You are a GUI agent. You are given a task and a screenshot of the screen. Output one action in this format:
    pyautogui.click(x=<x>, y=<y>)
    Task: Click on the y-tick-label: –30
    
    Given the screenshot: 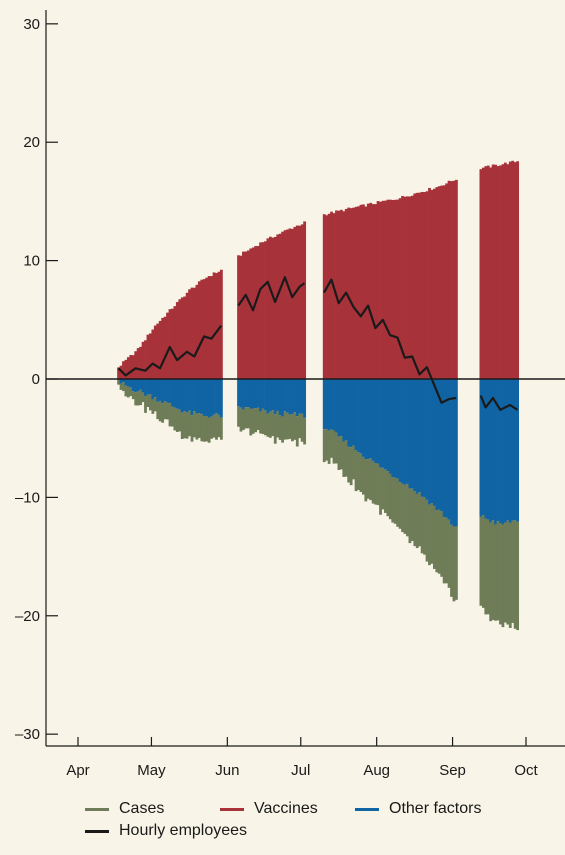 What is the action you would take?
    pyautogui.click(x=27, y=734)
    